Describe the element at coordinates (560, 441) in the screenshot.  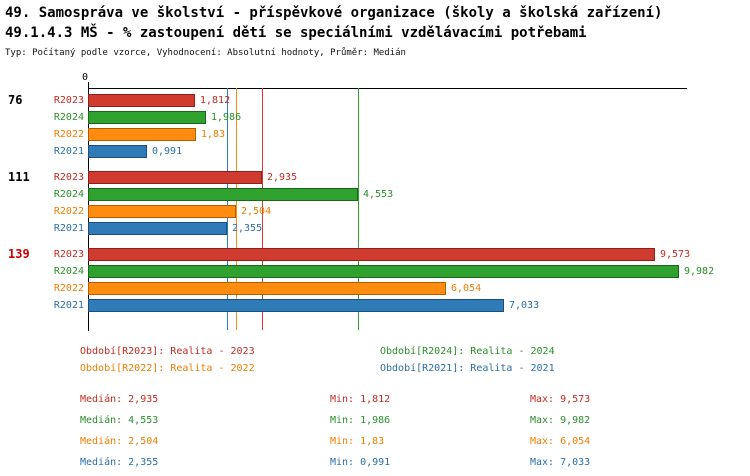
I see `stat-max-r2022: Max: 6,054` at that location.